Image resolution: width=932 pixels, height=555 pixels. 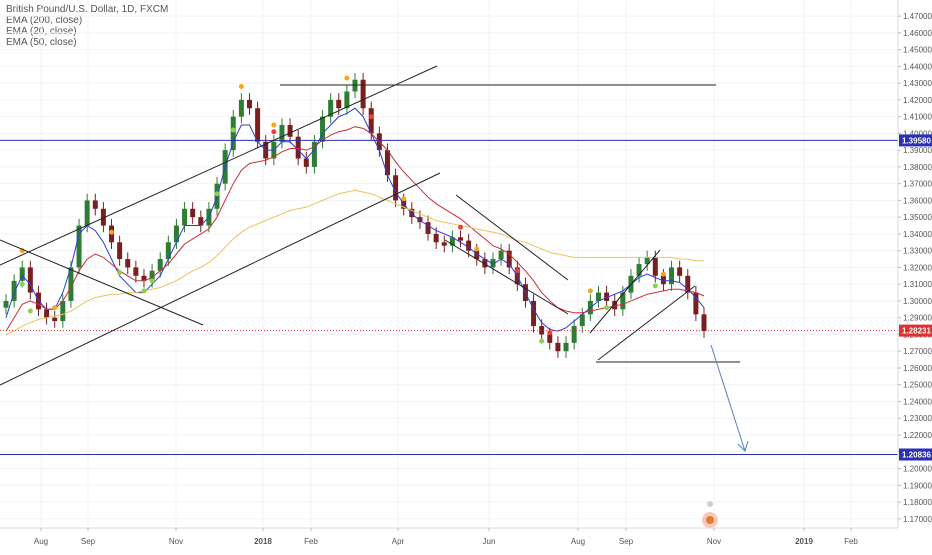 What do you see at coordinates (917, 66) in the screenshot?
I see `y-tick-label: 1.44000` at bounding box center [917, 66].